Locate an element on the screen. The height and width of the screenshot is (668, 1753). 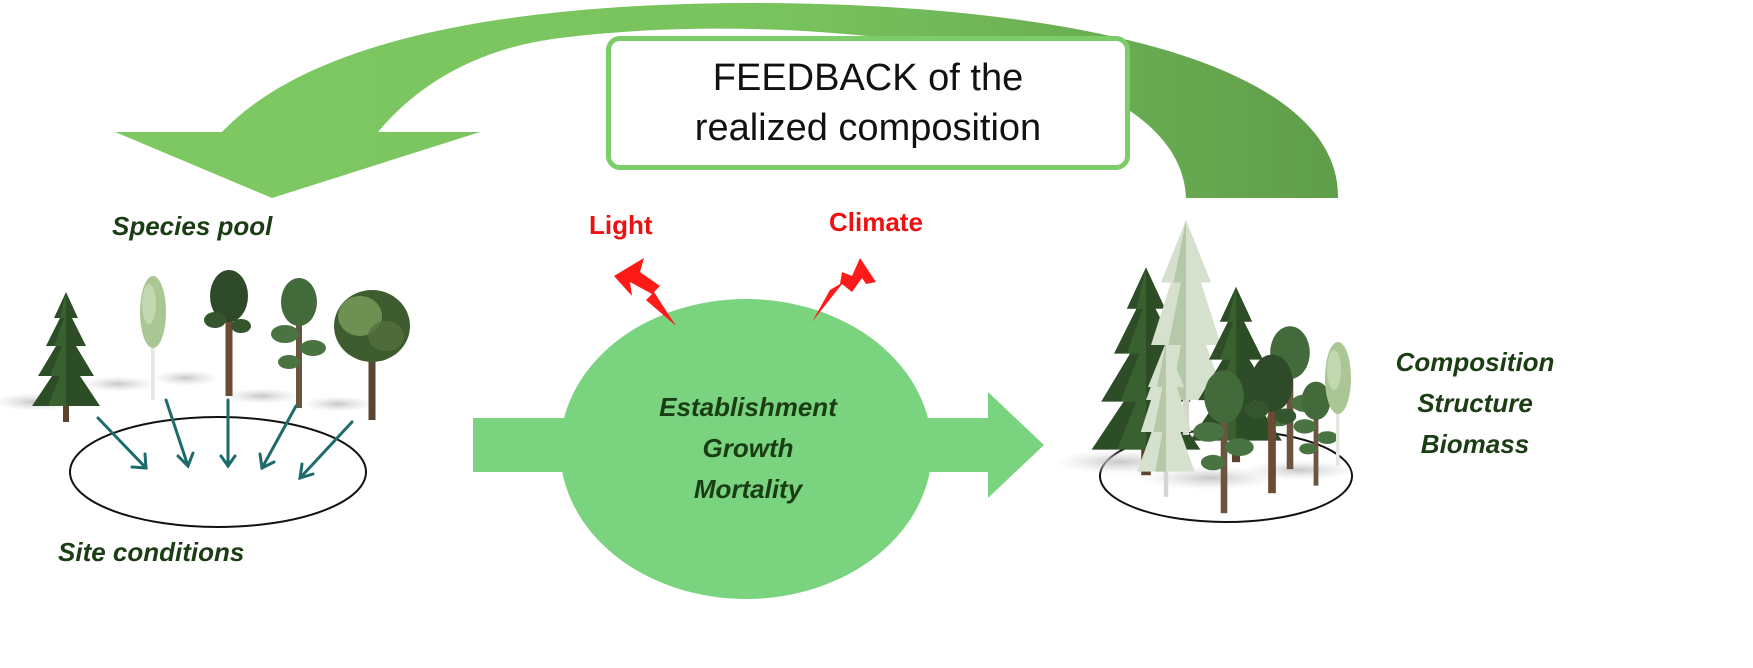
species-to-site-arrows is located at coordinates (225, 439).